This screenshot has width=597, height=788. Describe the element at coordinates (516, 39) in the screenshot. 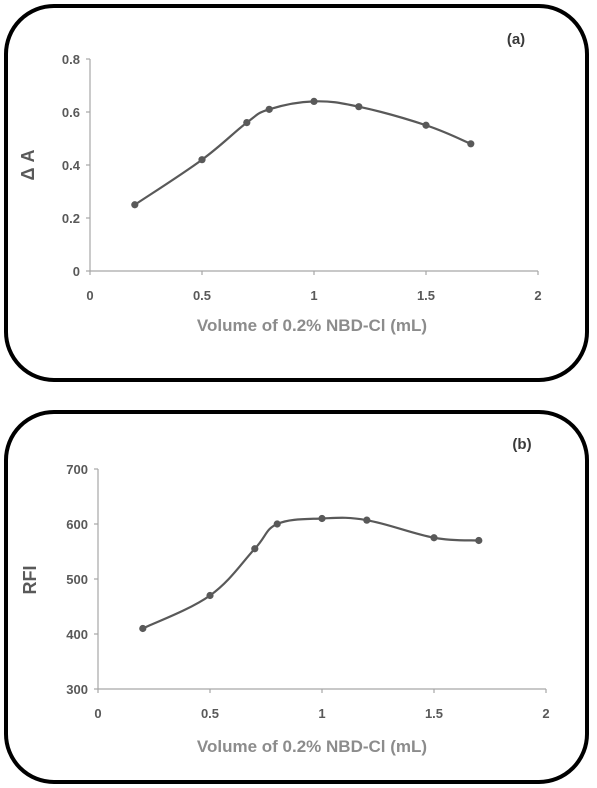

I see `panel-label: (a)` at that location.